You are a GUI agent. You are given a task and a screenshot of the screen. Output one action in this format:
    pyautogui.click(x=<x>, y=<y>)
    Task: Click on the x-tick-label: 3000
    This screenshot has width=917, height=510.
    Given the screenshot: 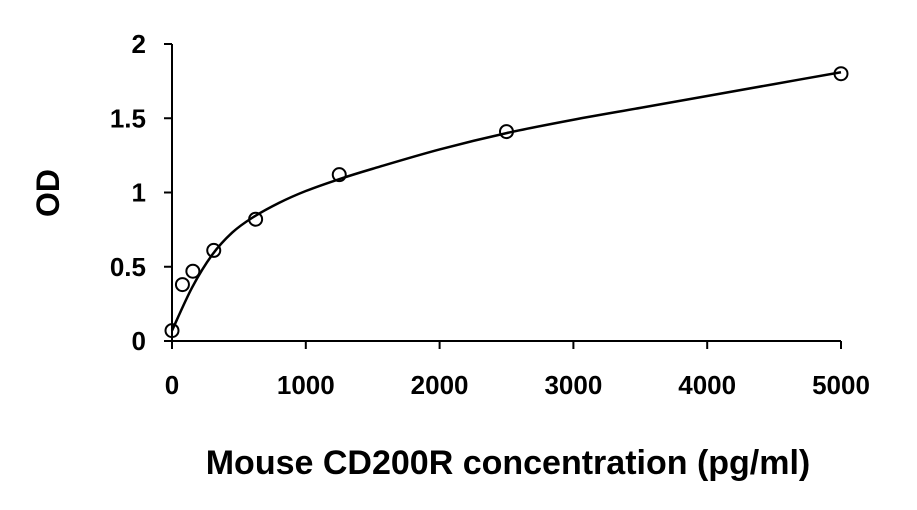 What is the action you would take?
    pyautogui.click(x=573, y=385)
    